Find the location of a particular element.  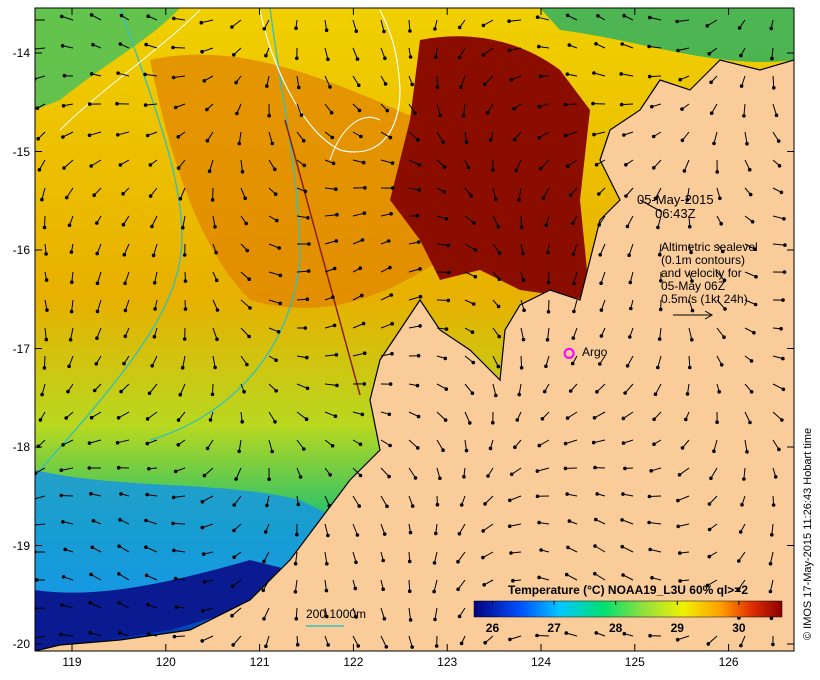

lat-tick-label: -19 is located at coordinates (21, 545).